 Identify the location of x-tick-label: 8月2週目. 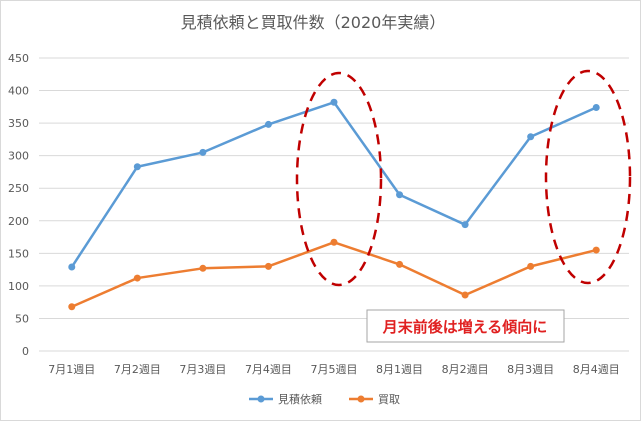
(465, 369).